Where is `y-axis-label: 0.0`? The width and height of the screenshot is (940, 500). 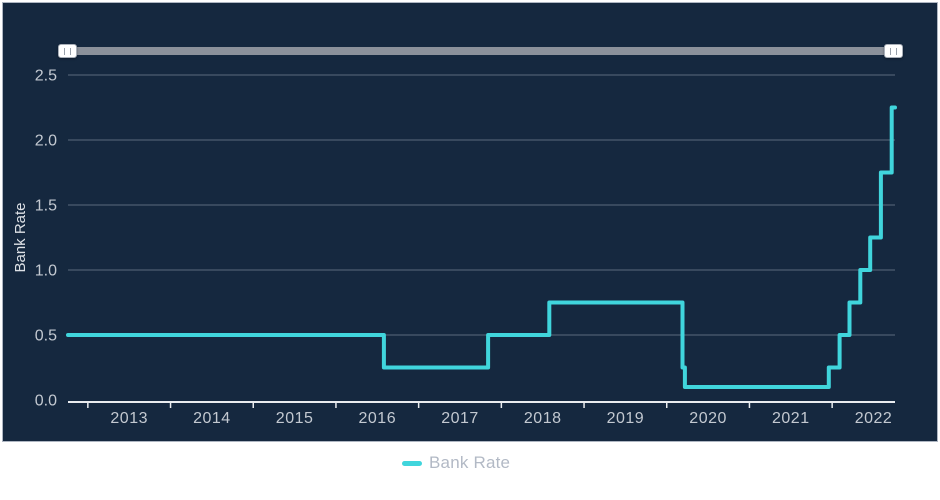 y-axis-label: 0.0 is located at coordinates (46, 401).